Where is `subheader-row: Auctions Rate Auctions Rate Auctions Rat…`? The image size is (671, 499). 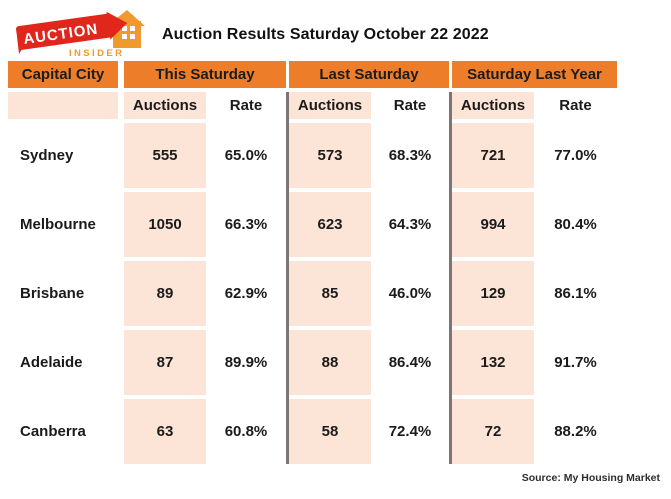 subheader-row: Auctions Rate Auctions Rate Auctions Rat… is located at coordinates (312, 105).